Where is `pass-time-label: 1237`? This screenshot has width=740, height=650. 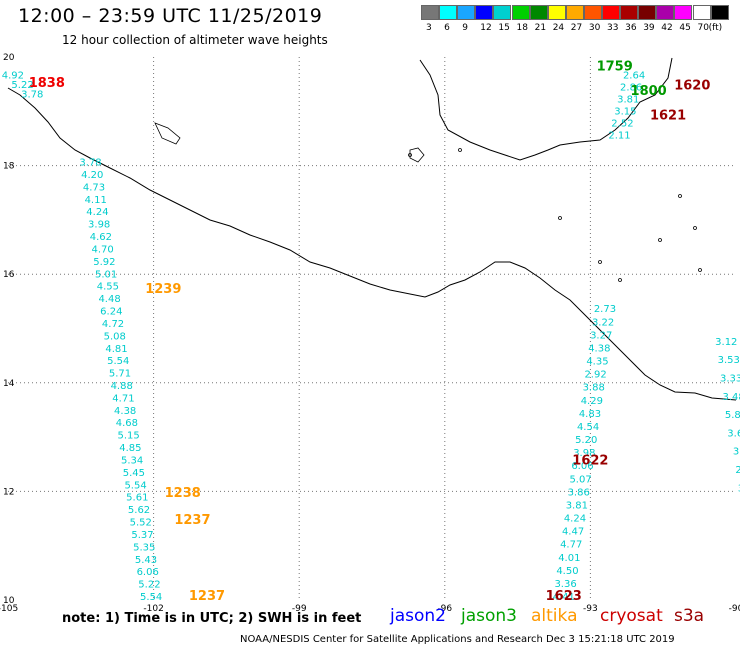
pass-time-label: 1237 is located at coordinates (192, 520).